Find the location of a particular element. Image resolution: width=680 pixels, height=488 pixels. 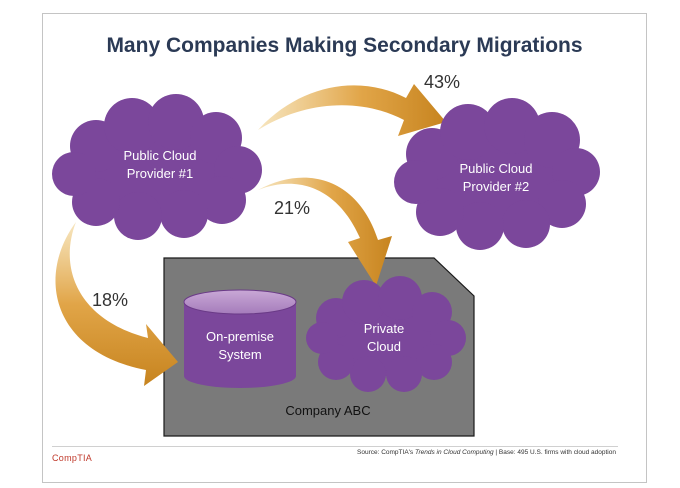

source-prefix: Source: CompTIA's is located at coordinates (386, 452).